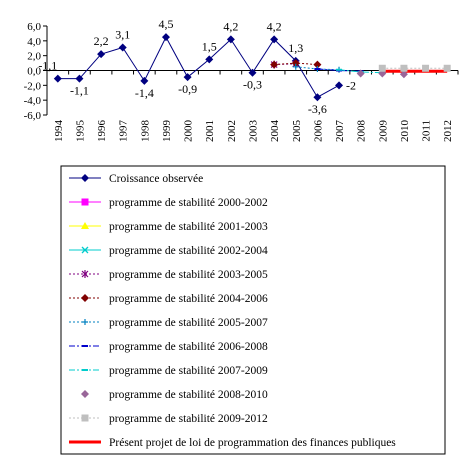 This screenshot has width=474, height=460. What do you see at coordinates (318, 131) in the screenshot?
I see `x-tick-label: 2006` at bounding box center [318, 131].